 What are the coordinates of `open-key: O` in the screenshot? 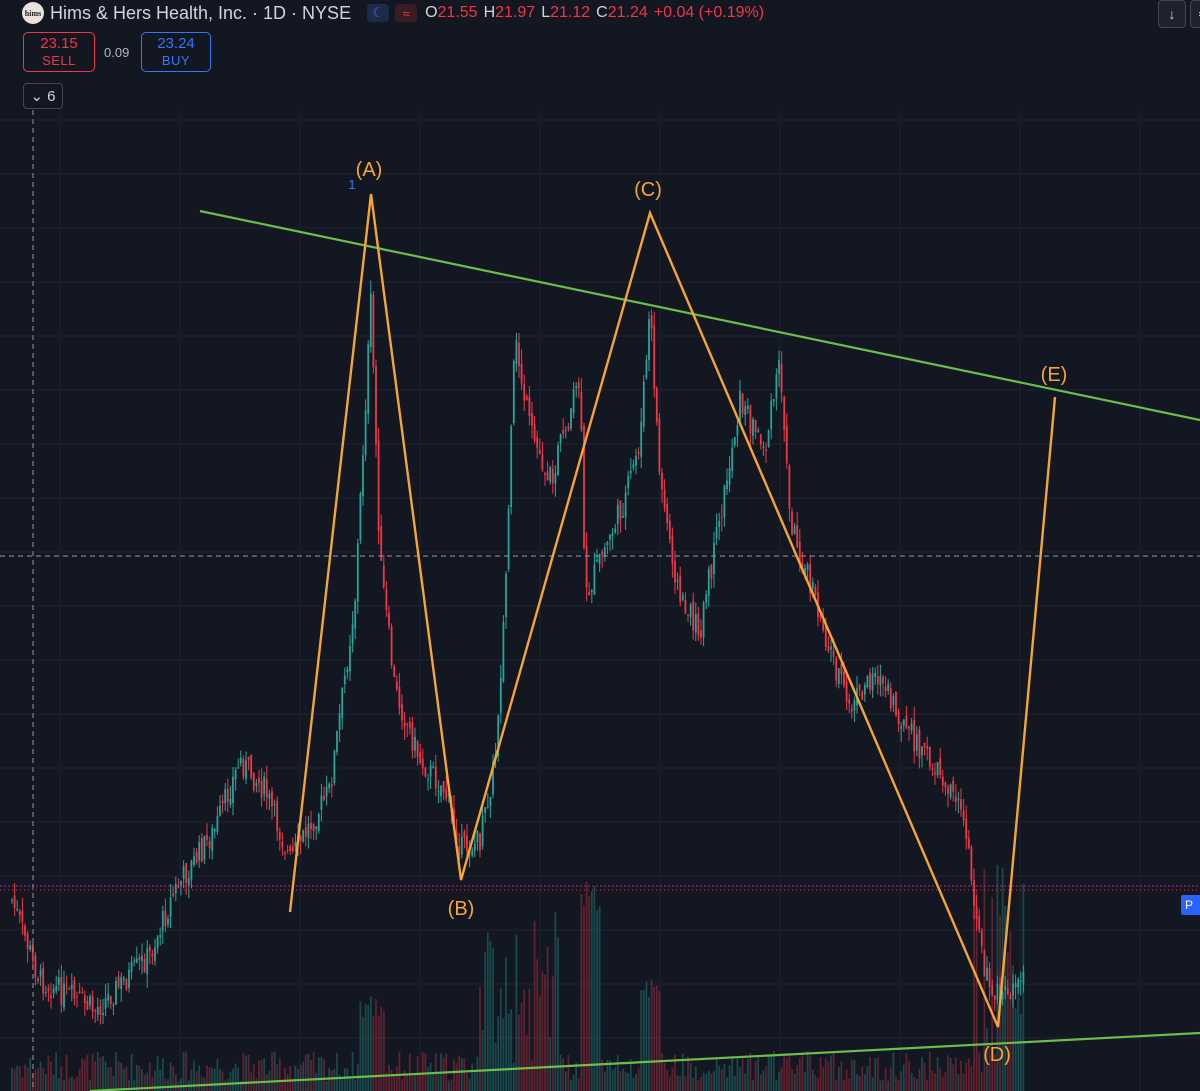 It's located at (431, 12).